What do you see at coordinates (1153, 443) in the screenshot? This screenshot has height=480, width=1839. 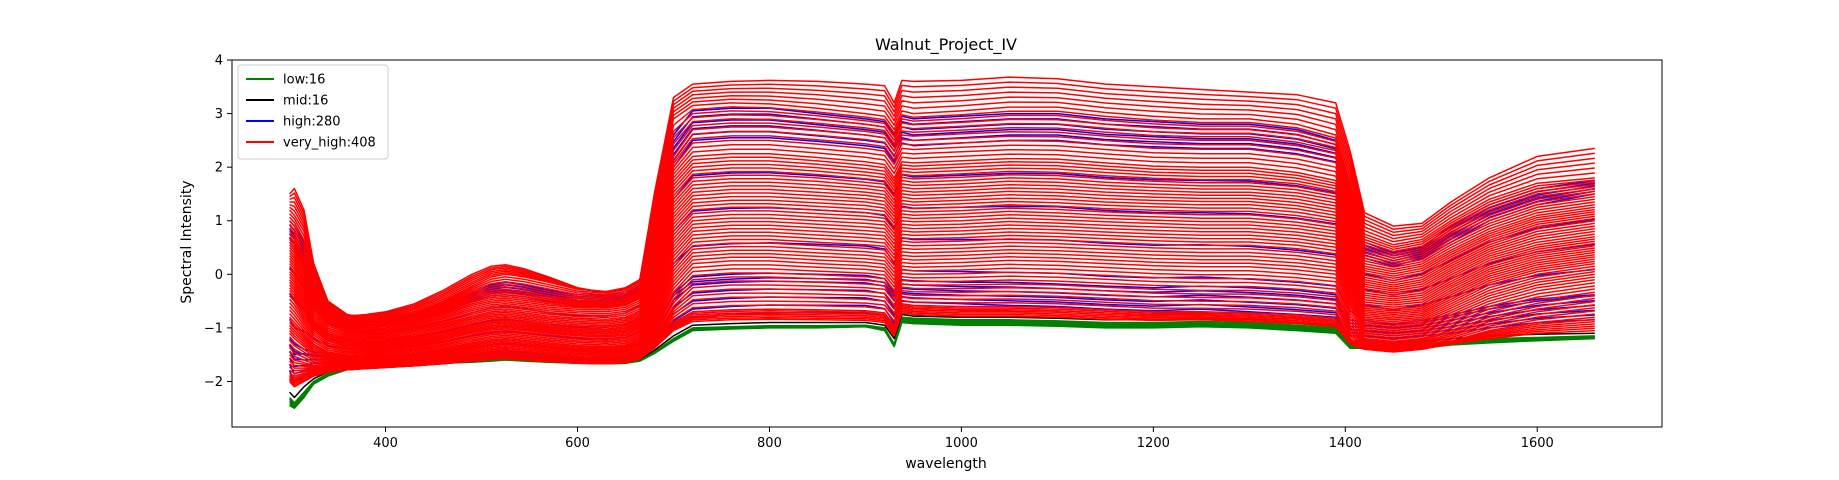 I see `x-tick-label: 1200` at bounding box center [1153, 443].